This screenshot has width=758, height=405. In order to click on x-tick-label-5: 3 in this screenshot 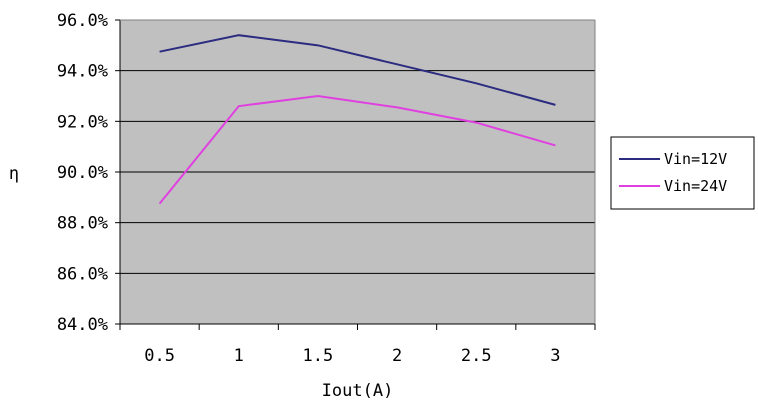, I will do `click(555, 356)`.